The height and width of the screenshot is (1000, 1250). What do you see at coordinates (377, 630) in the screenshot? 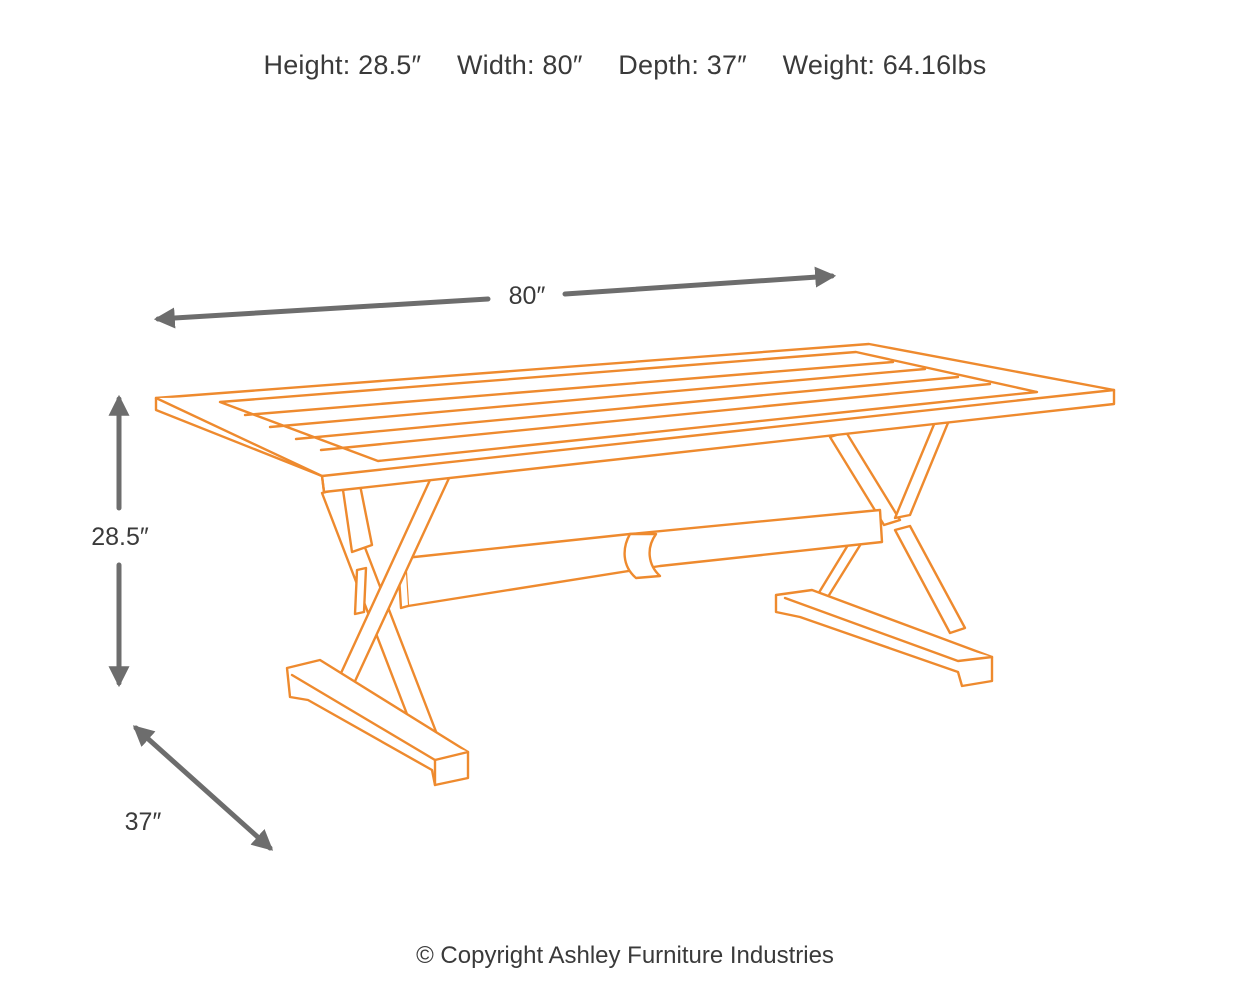
I see `left-trestle` at bounding box center [377, 630].